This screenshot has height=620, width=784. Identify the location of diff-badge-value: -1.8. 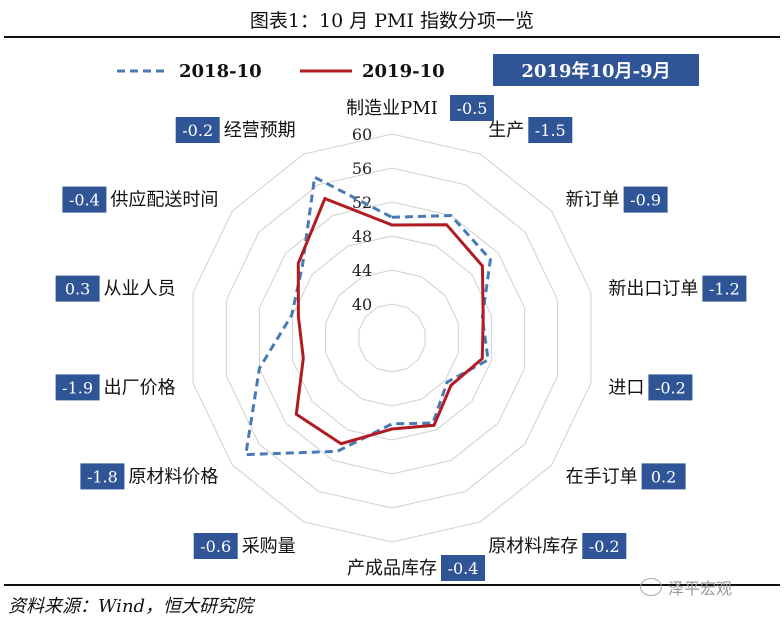
(102, 476).